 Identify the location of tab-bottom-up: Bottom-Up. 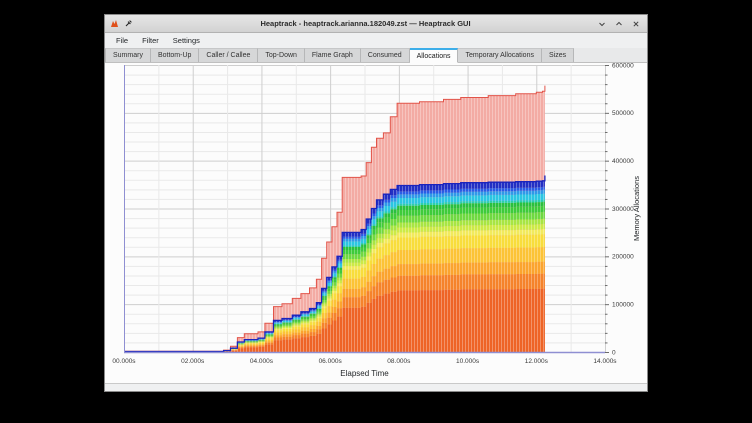
(175, 55).